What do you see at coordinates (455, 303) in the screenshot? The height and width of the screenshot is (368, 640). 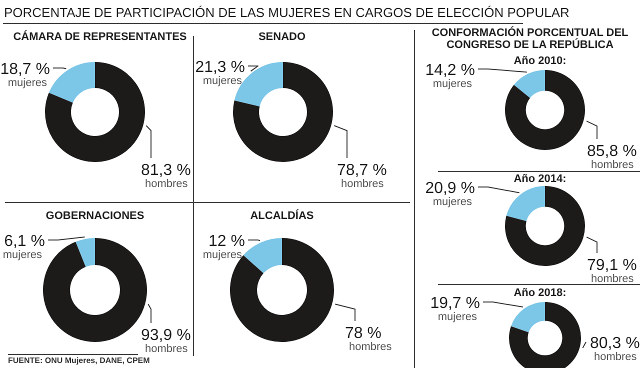 I see `data-label: 19,7 %` at bounding box center [455, 303].